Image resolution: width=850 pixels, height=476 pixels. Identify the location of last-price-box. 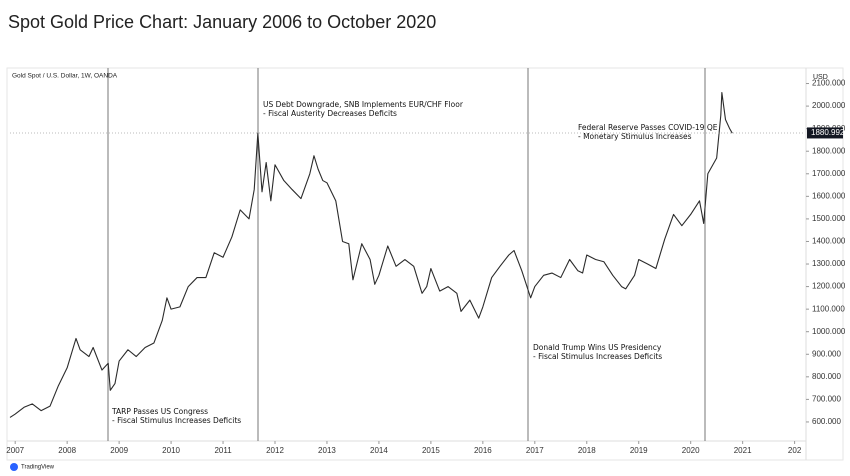
(825, 133).